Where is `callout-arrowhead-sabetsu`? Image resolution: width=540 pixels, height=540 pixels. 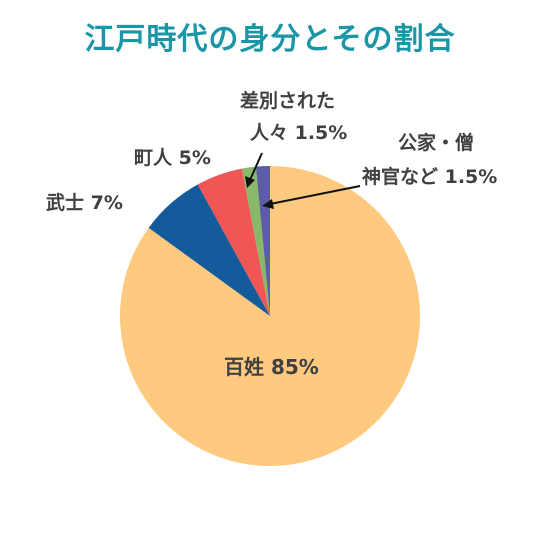 callout-arrowhead-sabetsu is located at coordinates (250, 182).